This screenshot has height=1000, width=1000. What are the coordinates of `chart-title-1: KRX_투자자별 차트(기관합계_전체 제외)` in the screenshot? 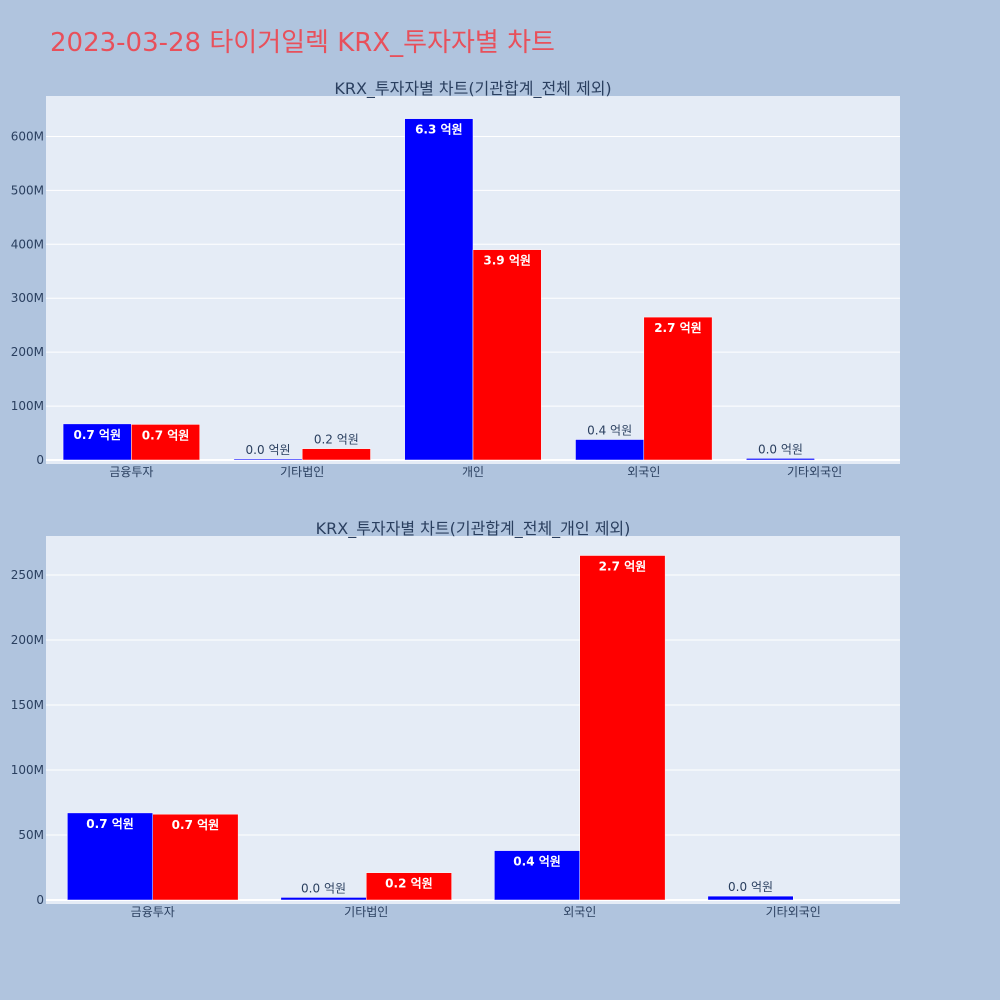 It's located at (472, 89).